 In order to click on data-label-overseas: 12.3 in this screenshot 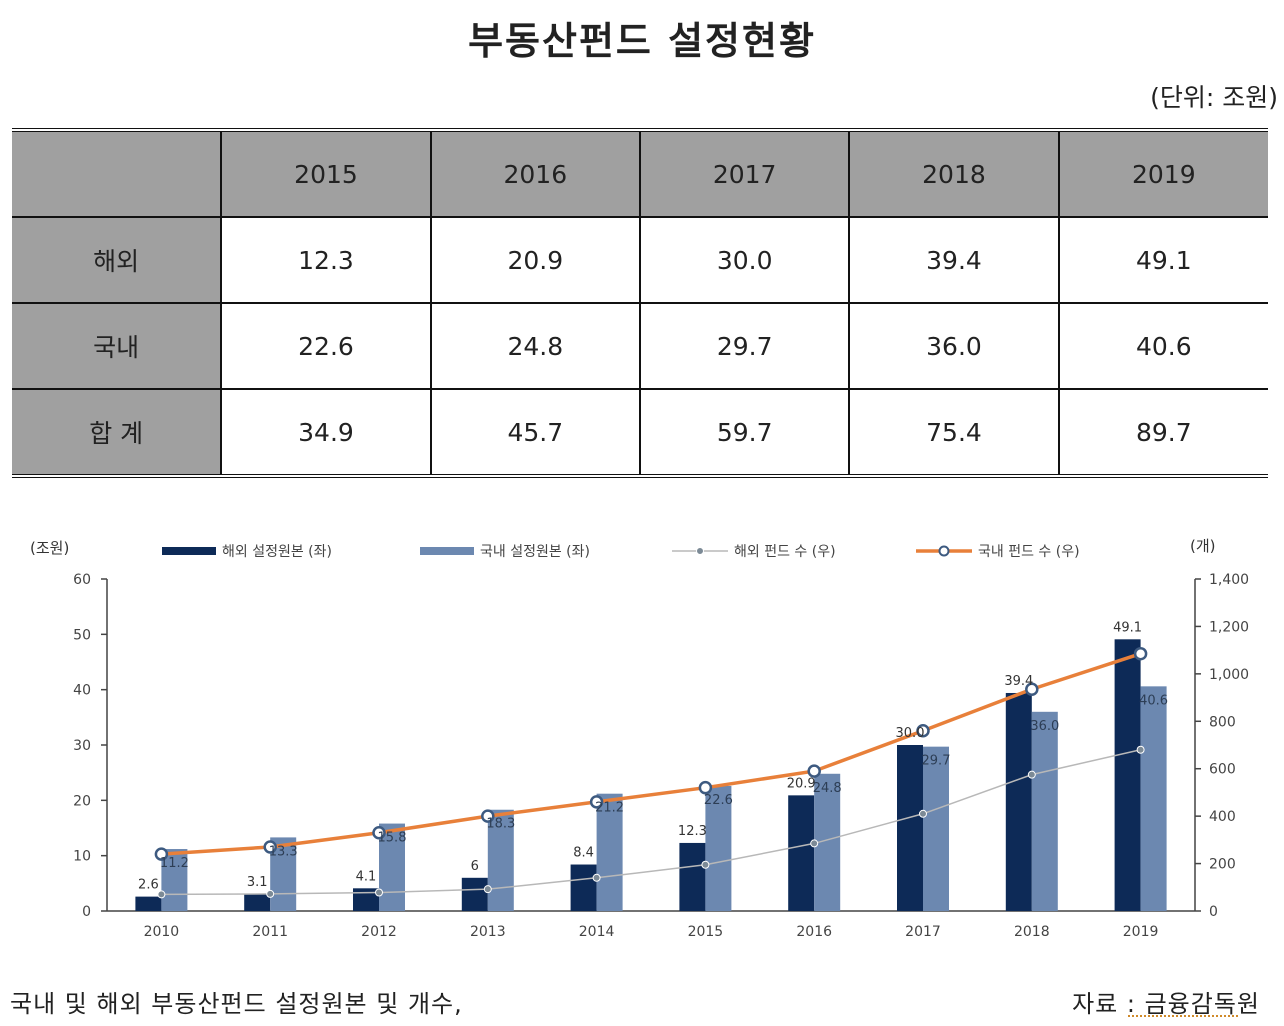, I will do `click(692, 831)`.